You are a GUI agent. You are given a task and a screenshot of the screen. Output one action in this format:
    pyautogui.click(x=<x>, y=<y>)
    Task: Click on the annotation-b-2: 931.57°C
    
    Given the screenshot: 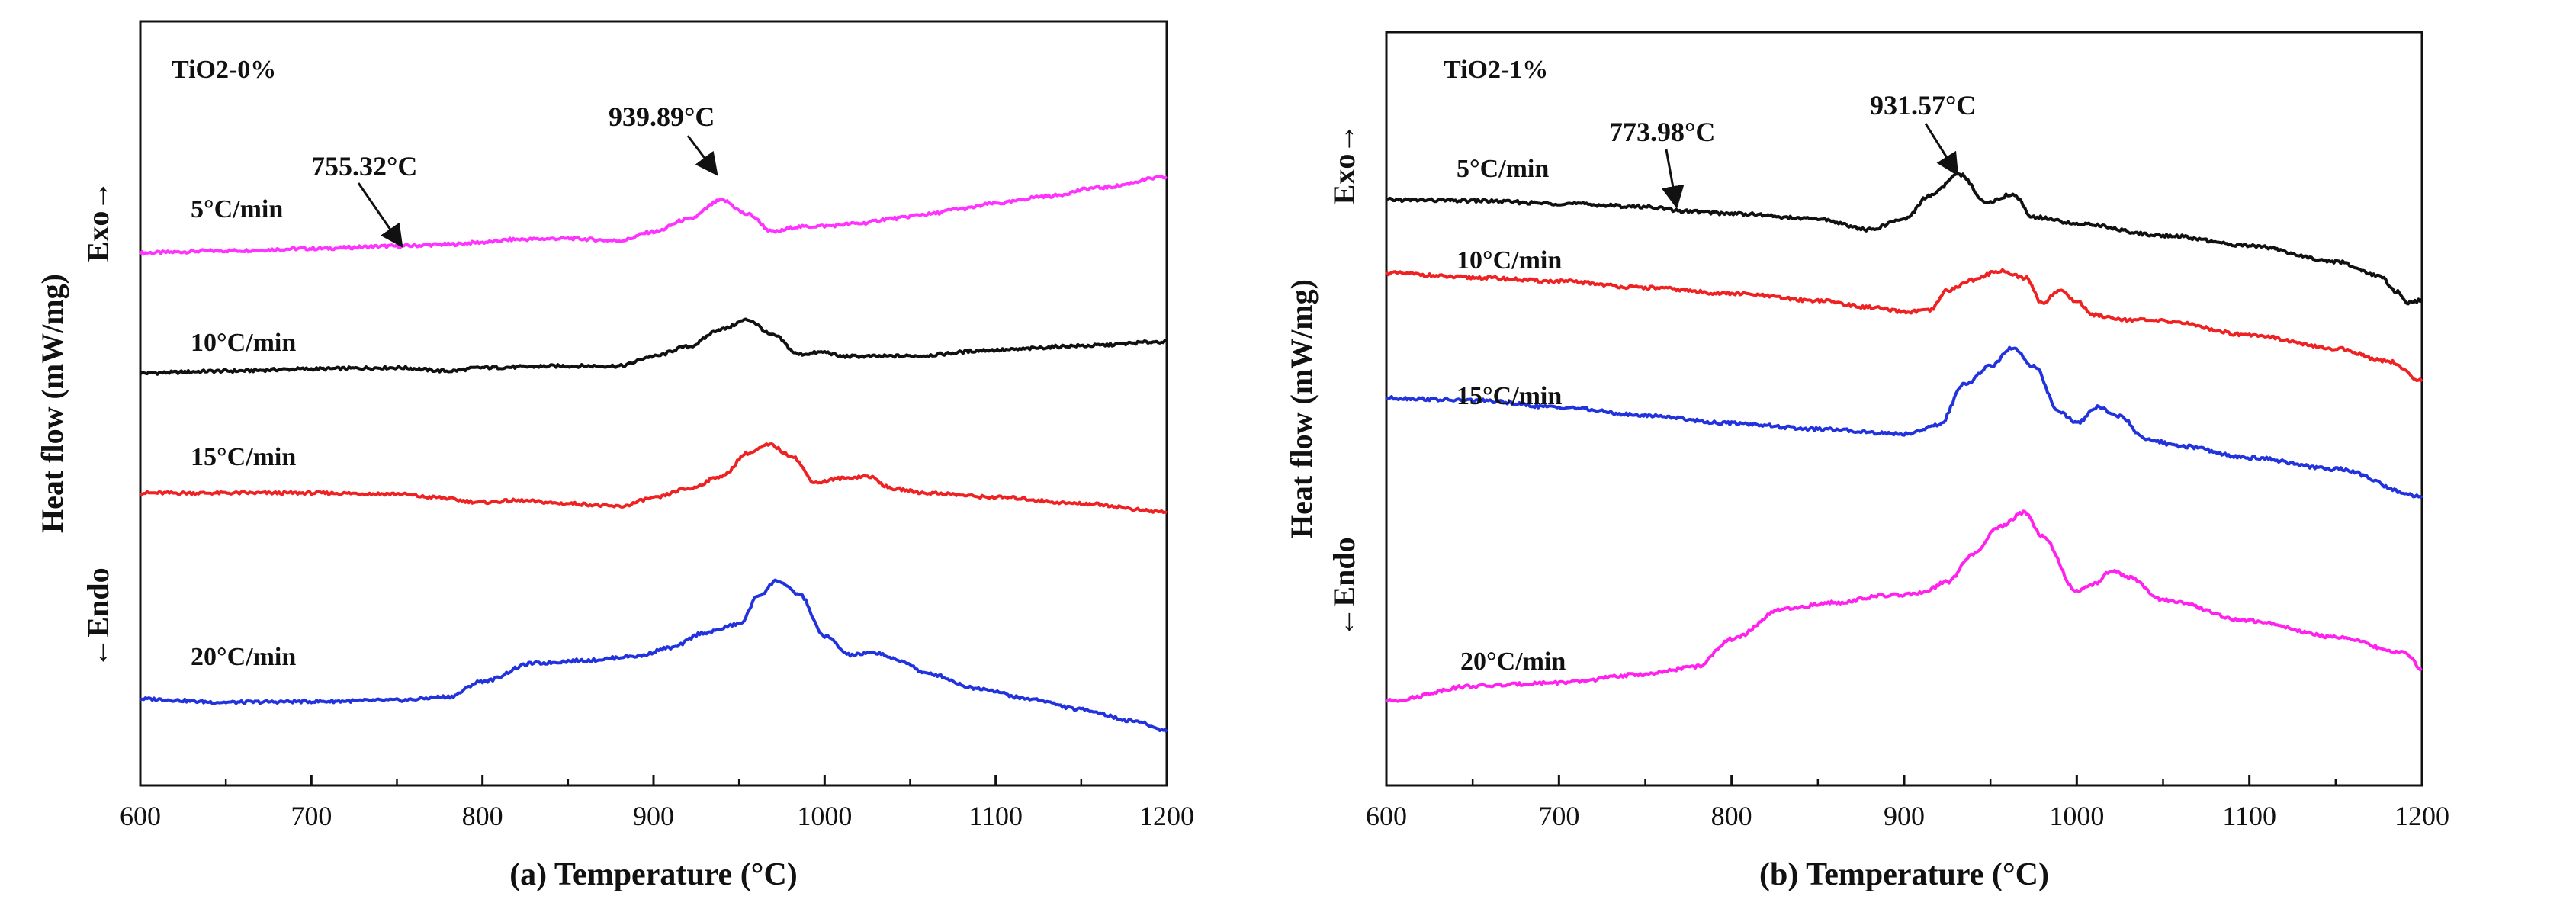 What is the action you would take?
    pyautogui.click(x=1923, y=105)
    